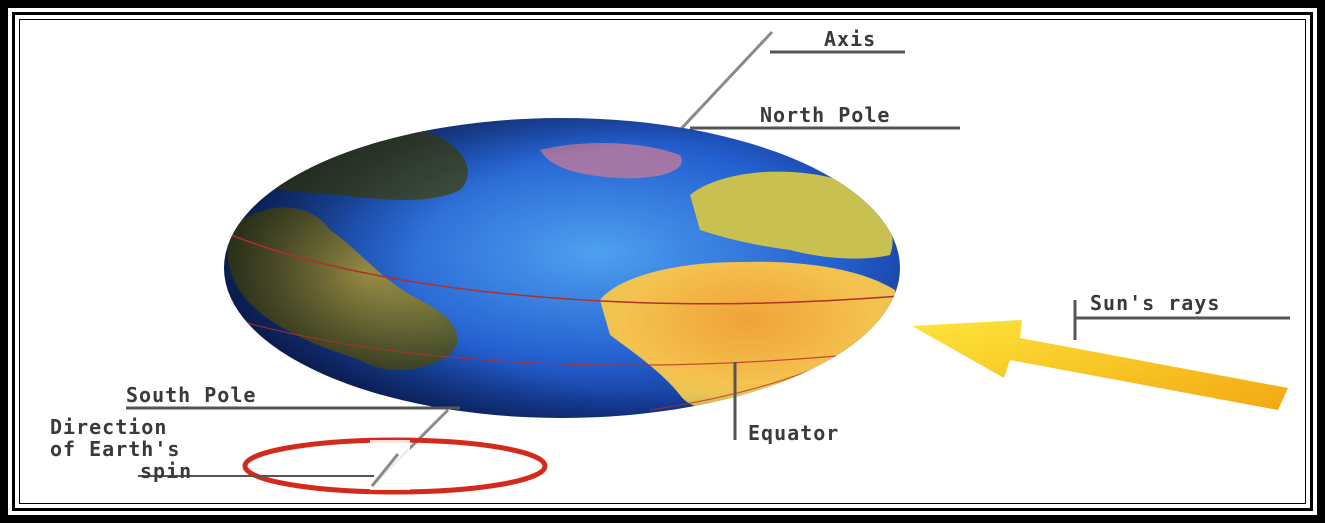  Describe the element at coordinates (109, 427) in the screenshot. I see `direction-label-line1: Direction` at that location.